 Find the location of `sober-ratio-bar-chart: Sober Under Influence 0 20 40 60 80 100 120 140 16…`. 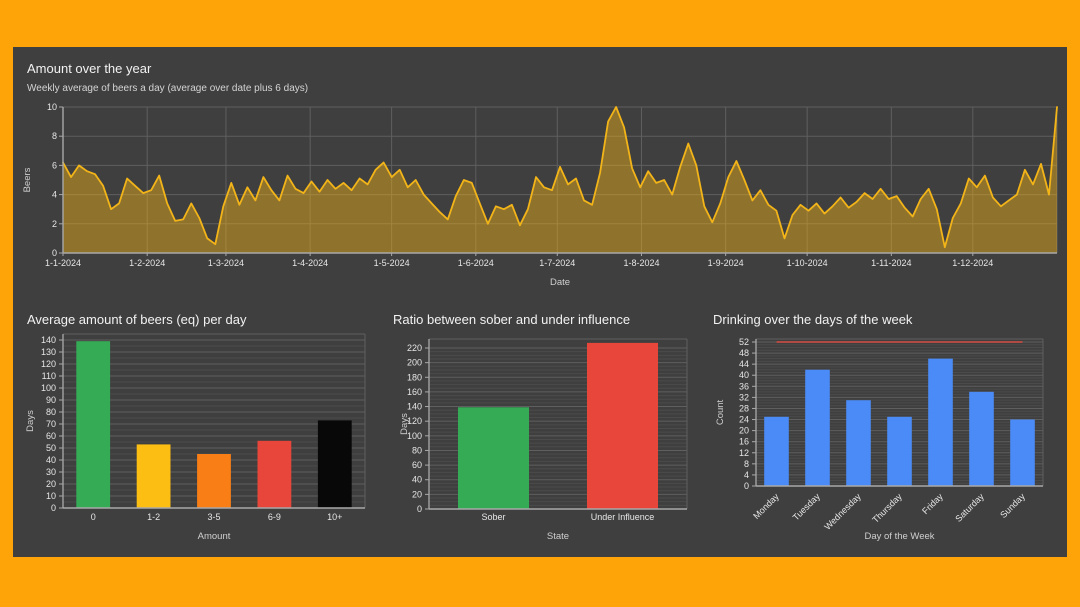

sober-ratio-bar-chart: Sober Under Influence 0 20 40 60 80 100 120 140 16… is located at coordinates (543, 440).